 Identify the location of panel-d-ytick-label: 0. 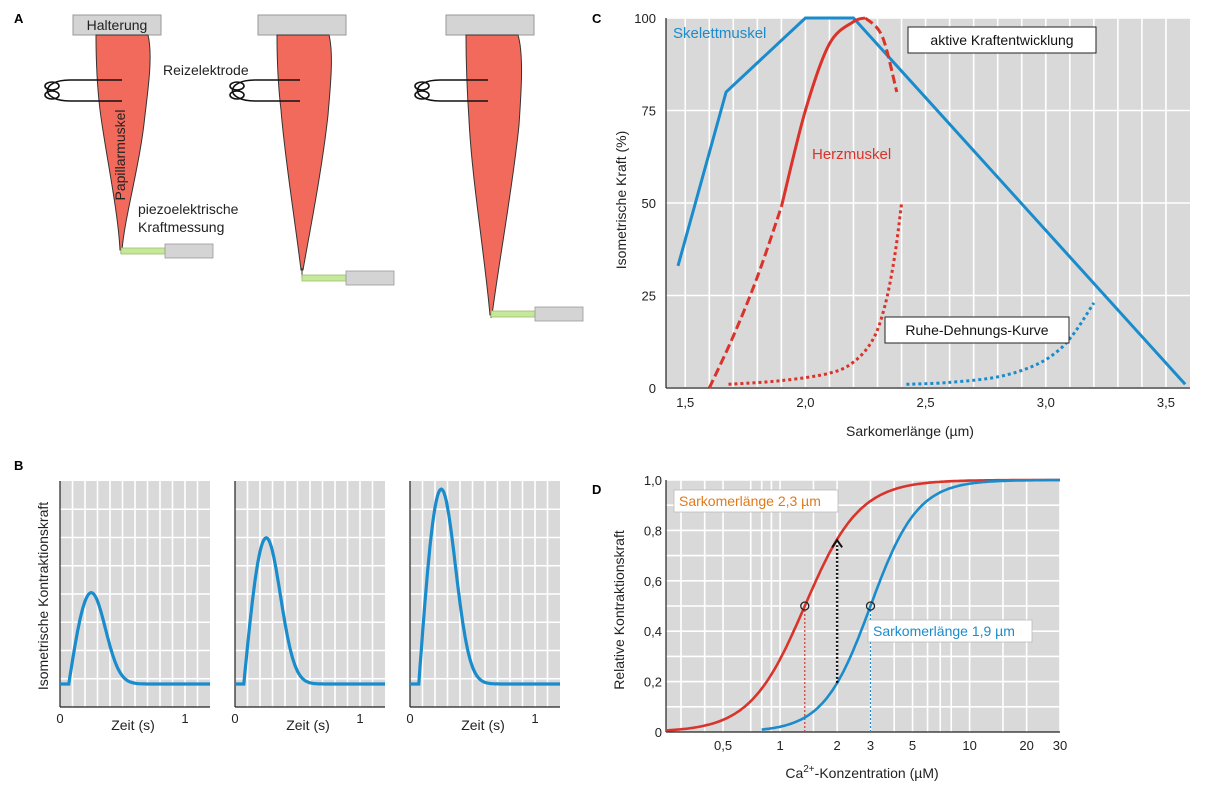
(658, 732).